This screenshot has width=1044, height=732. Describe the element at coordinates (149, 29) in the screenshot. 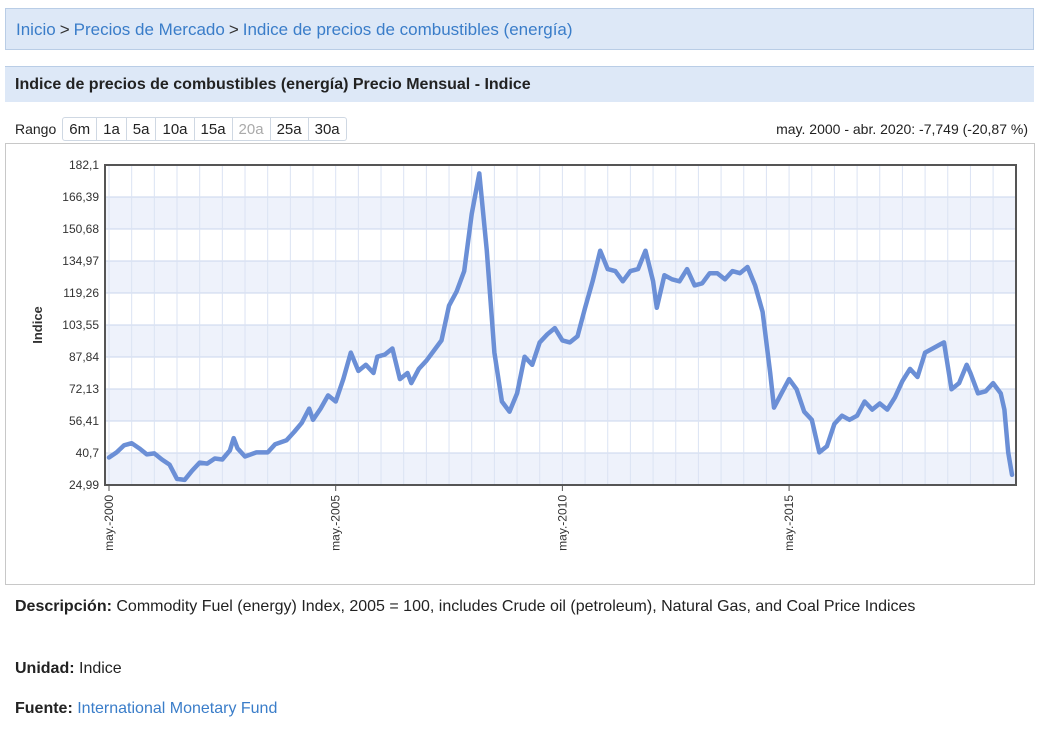

I see `breadcrumb-category-link: Precios de Mercado` at that location.